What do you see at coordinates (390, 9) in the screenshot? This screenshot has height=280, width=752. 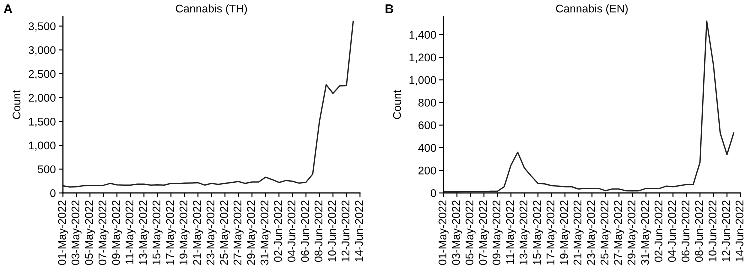 I see `text: B` at bounding box center [390, 9].